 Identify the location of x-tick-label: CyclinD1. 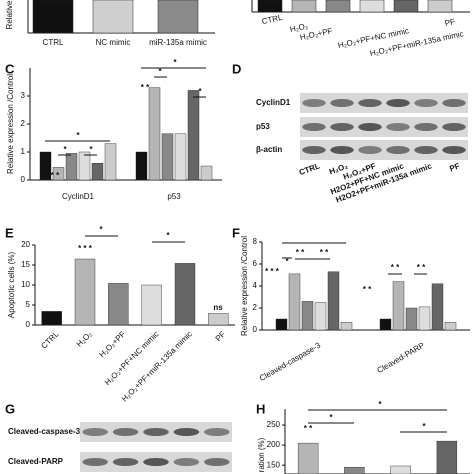
(78, 196).